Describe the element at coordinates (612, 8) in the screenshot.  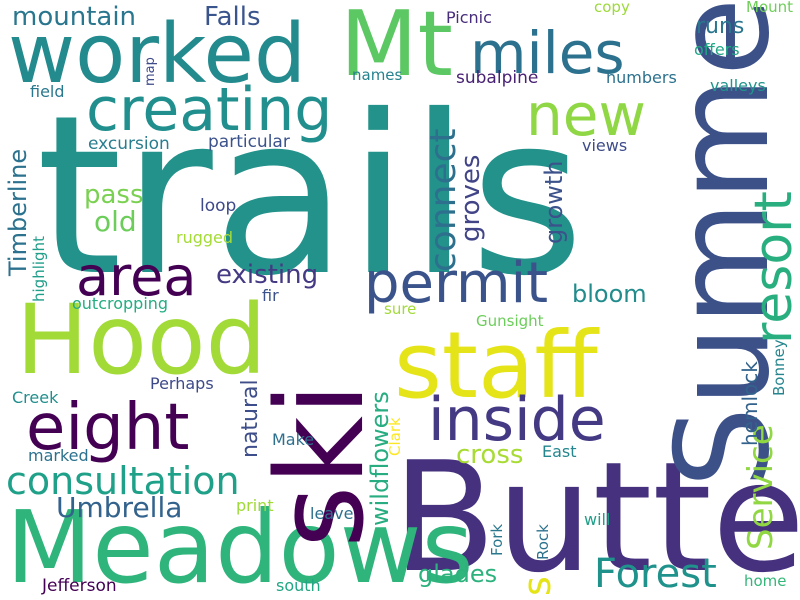
I see `word-copy: copy` at that location.